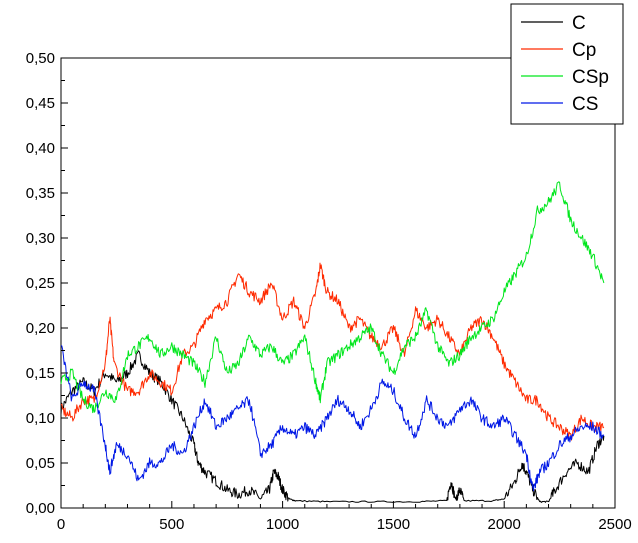  Describe the element at coordinates (40, 58) in the screenshot. I see `y-tick-label: 0,50` at that location.